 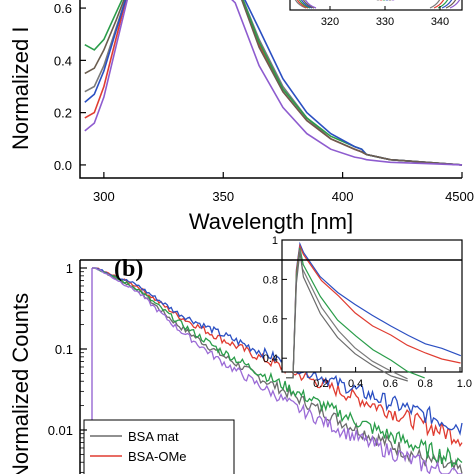 What do you see at coordinates (275, 241) in the screenshot?
I see `panel-b-inset-ytick-label: 1` at bounding box center [275, 241].